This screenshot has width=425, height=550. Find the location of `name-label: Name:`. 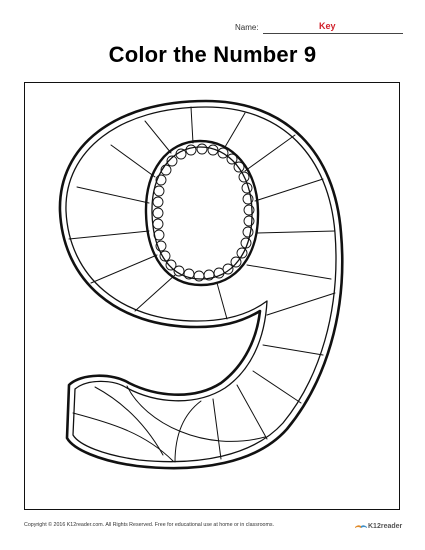

name-label: Name: is located at coordinates (247, 27).